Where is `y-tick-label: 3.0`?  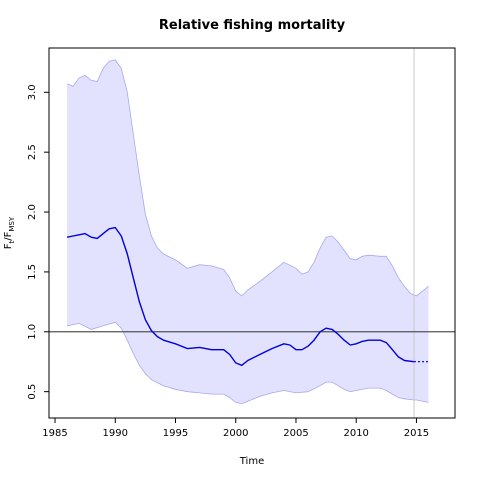
y-tick-label: 3.0 is located at coordinates (32, 92).